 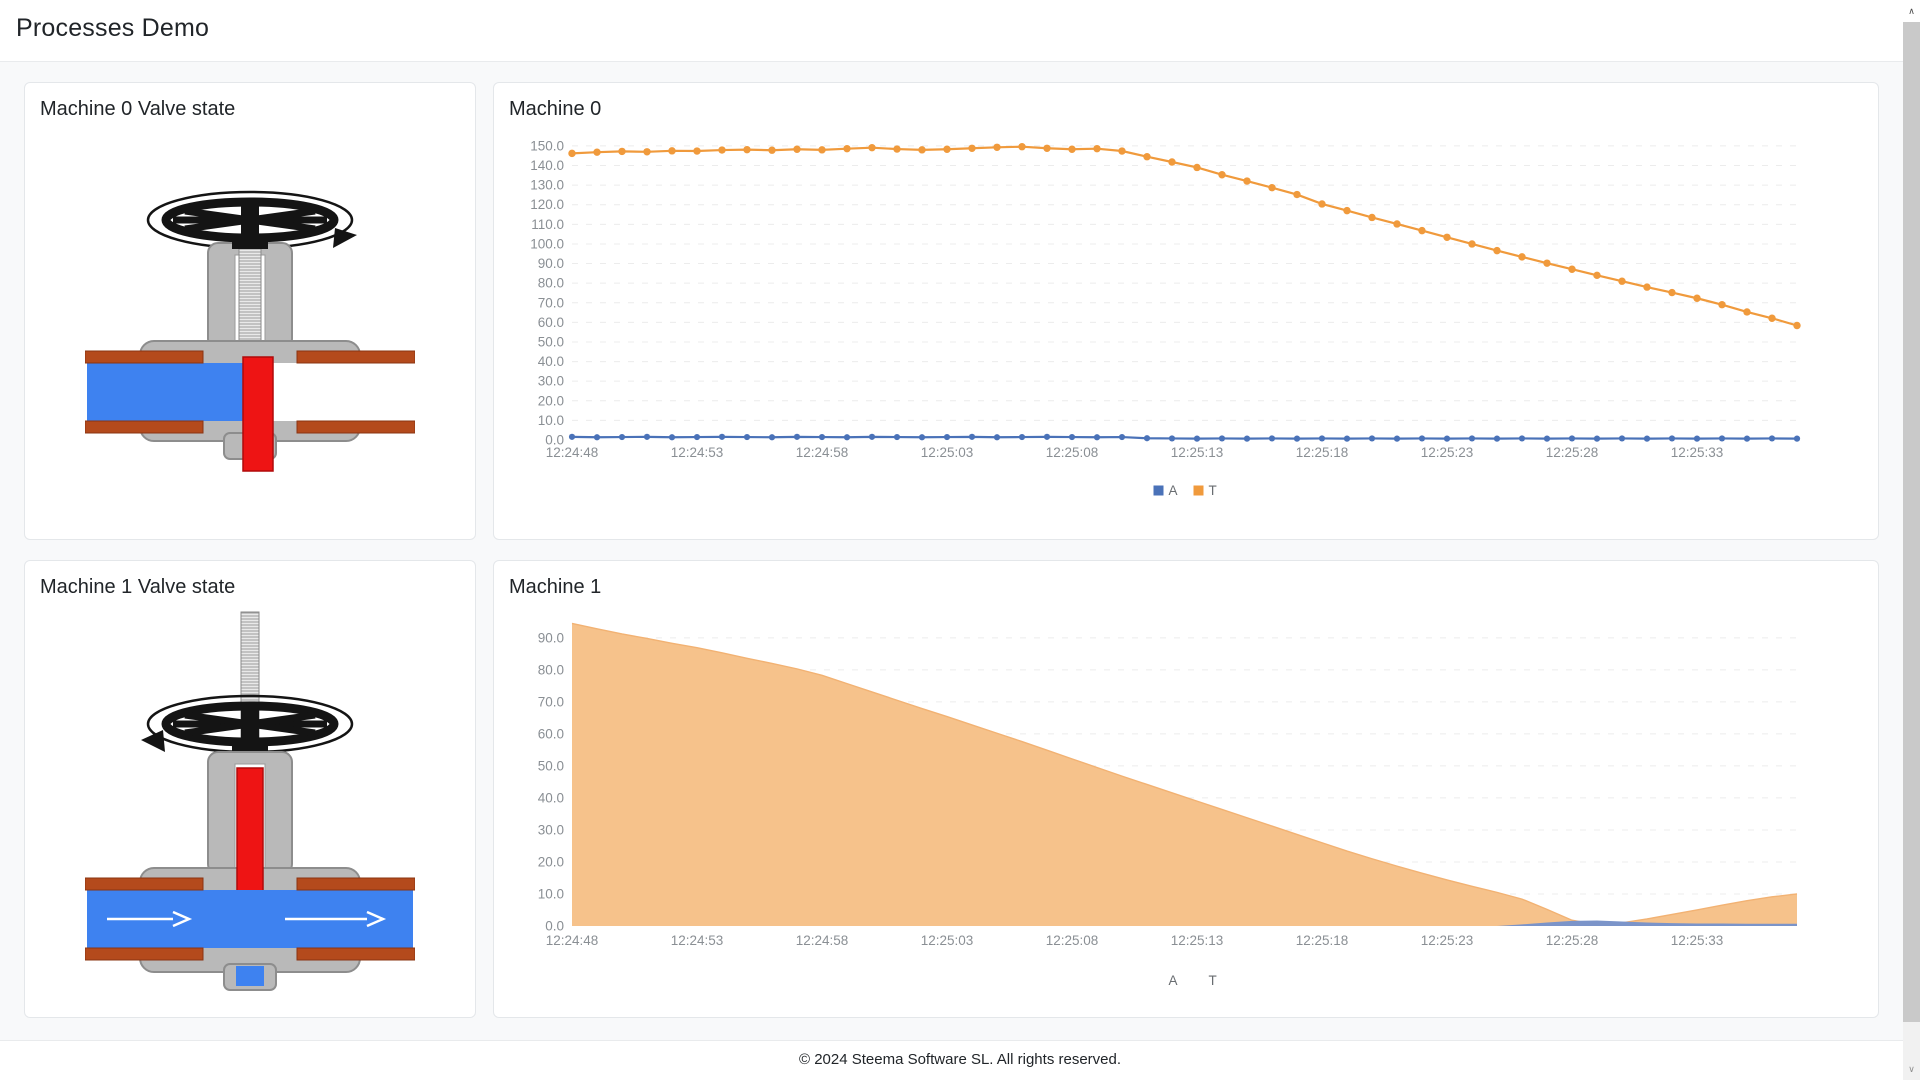 What do you see at coordinates (250, 830) in the screenshot?
I see `gate-raised` at bounding box center [250, 830].